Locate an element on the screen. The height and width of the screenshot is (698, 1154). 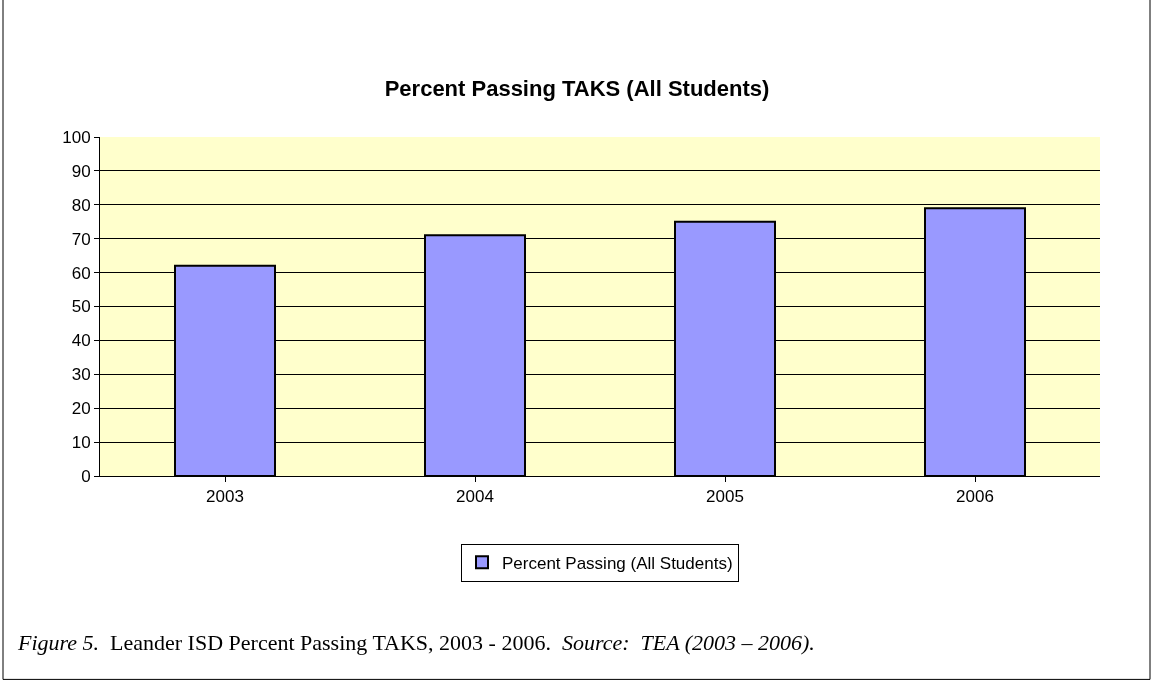
x-tick-label: 2006 is located at coordinates (975, 497).